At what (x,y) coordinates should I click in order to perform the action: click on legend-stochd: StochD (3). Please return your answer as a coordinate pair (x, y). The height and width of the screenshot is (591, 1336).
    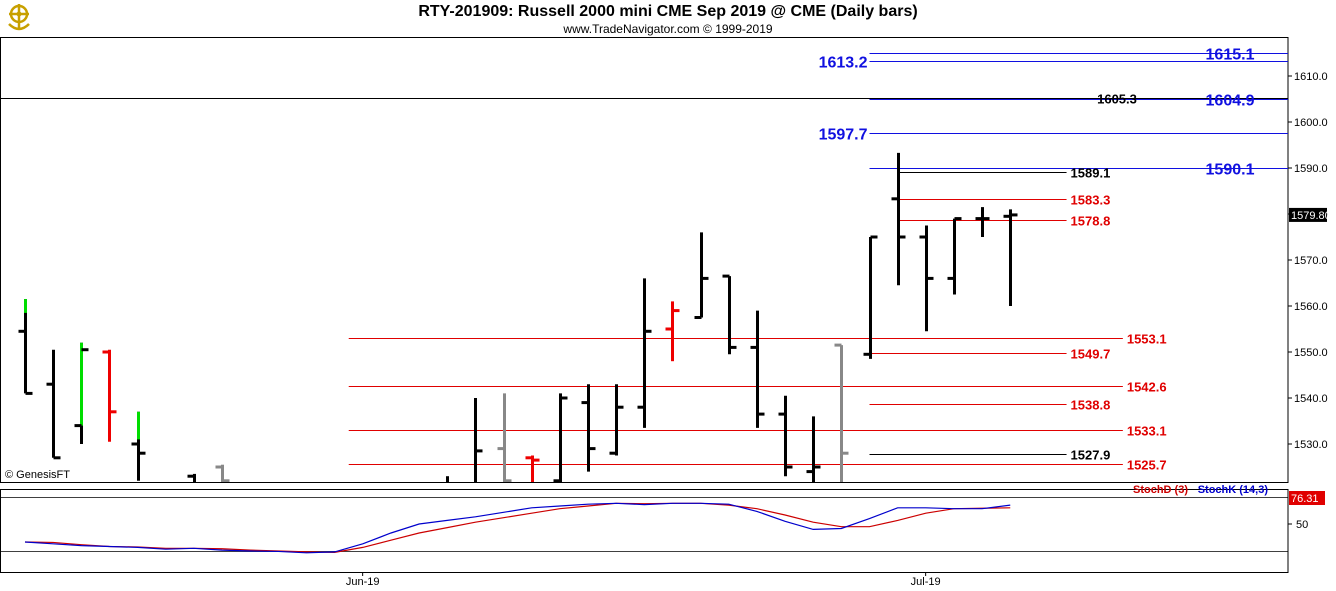
    Looking at the image, I should click on (1160, 490).